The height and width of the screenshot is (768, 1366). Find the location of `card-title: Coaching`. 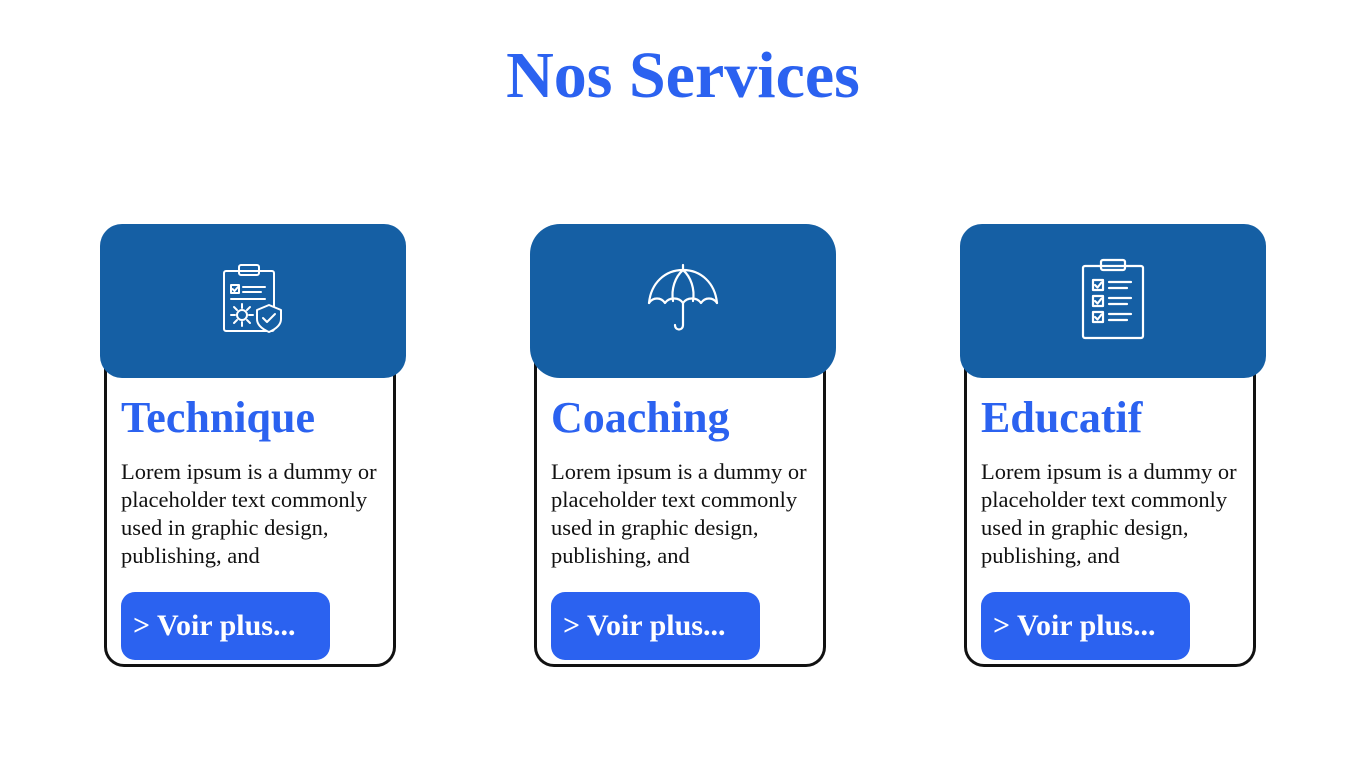

card-title: Coaching is located at coordinates (640, 417).